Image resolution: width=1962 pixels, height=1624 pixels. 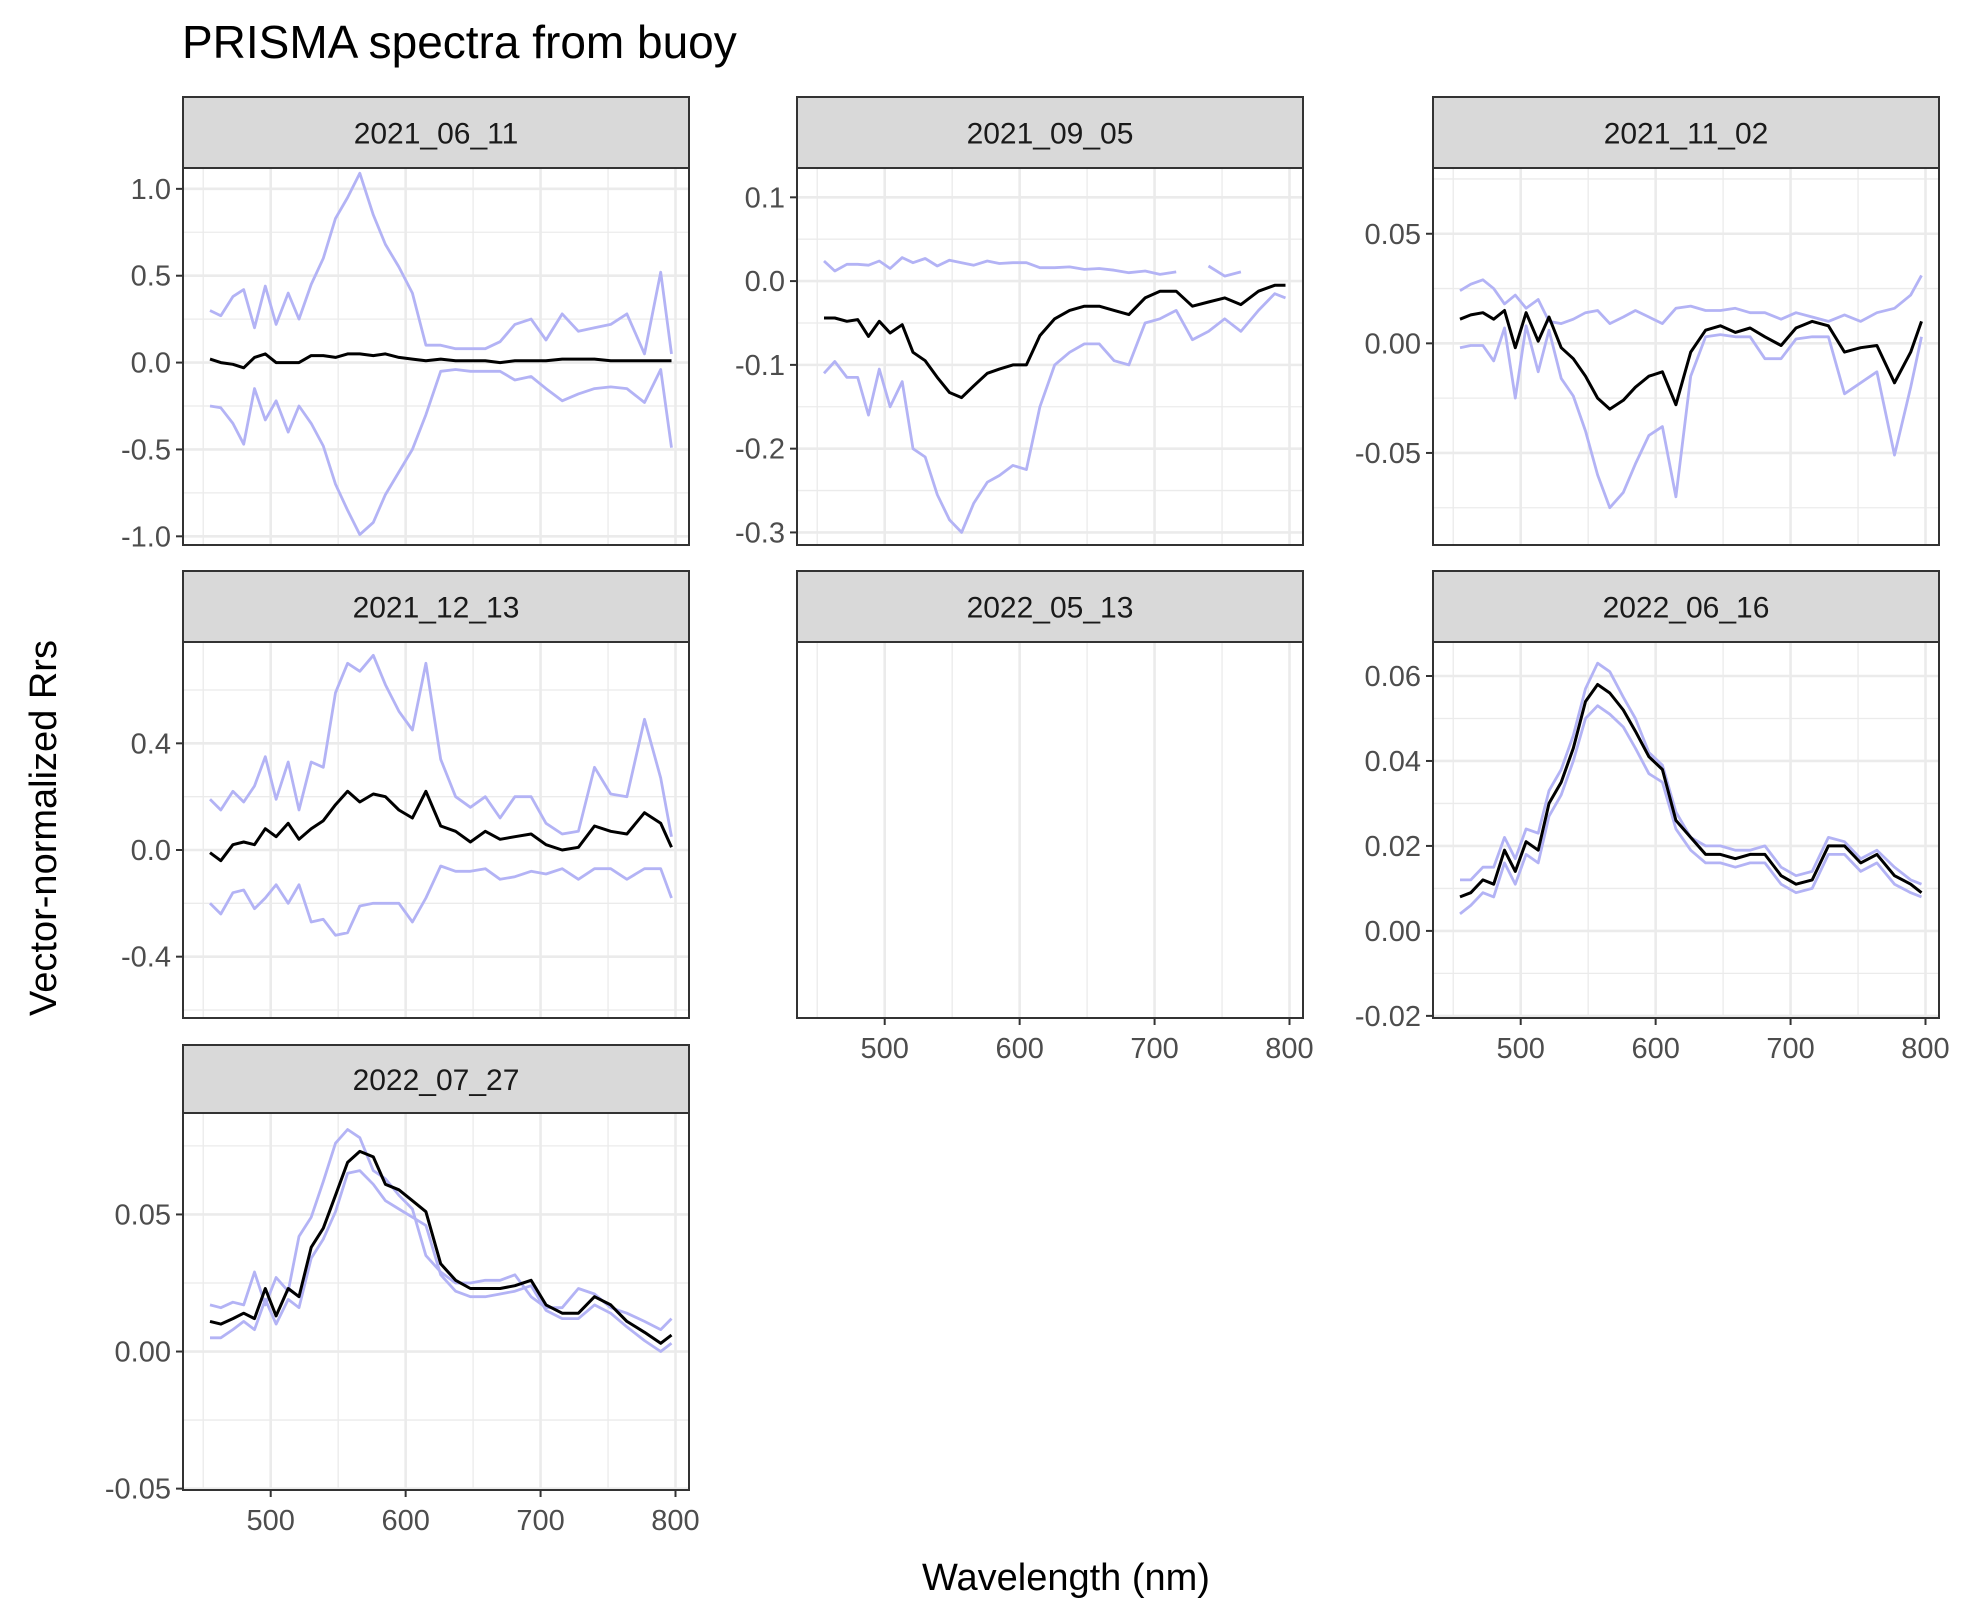 I want to click on y-tick-label: -0.02, so click(x=1388, y=1017).